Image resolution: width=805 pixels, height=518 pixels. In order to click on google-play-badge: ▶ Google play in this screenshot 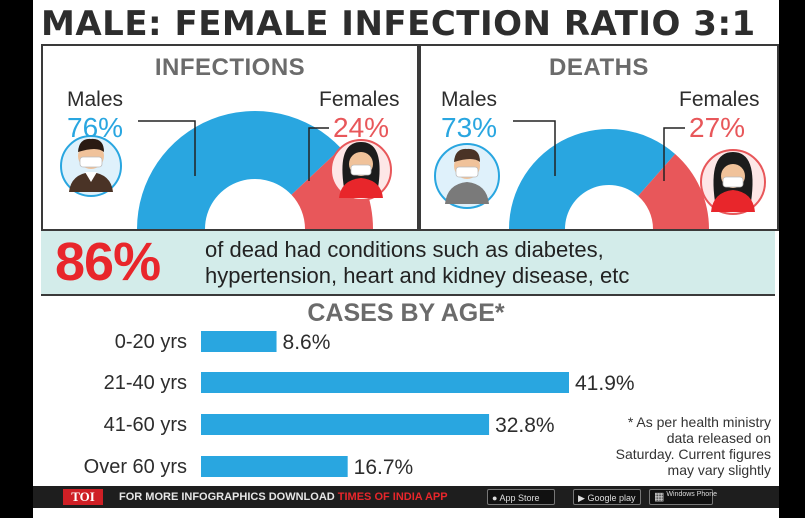, I will do `click(607, 497)`.